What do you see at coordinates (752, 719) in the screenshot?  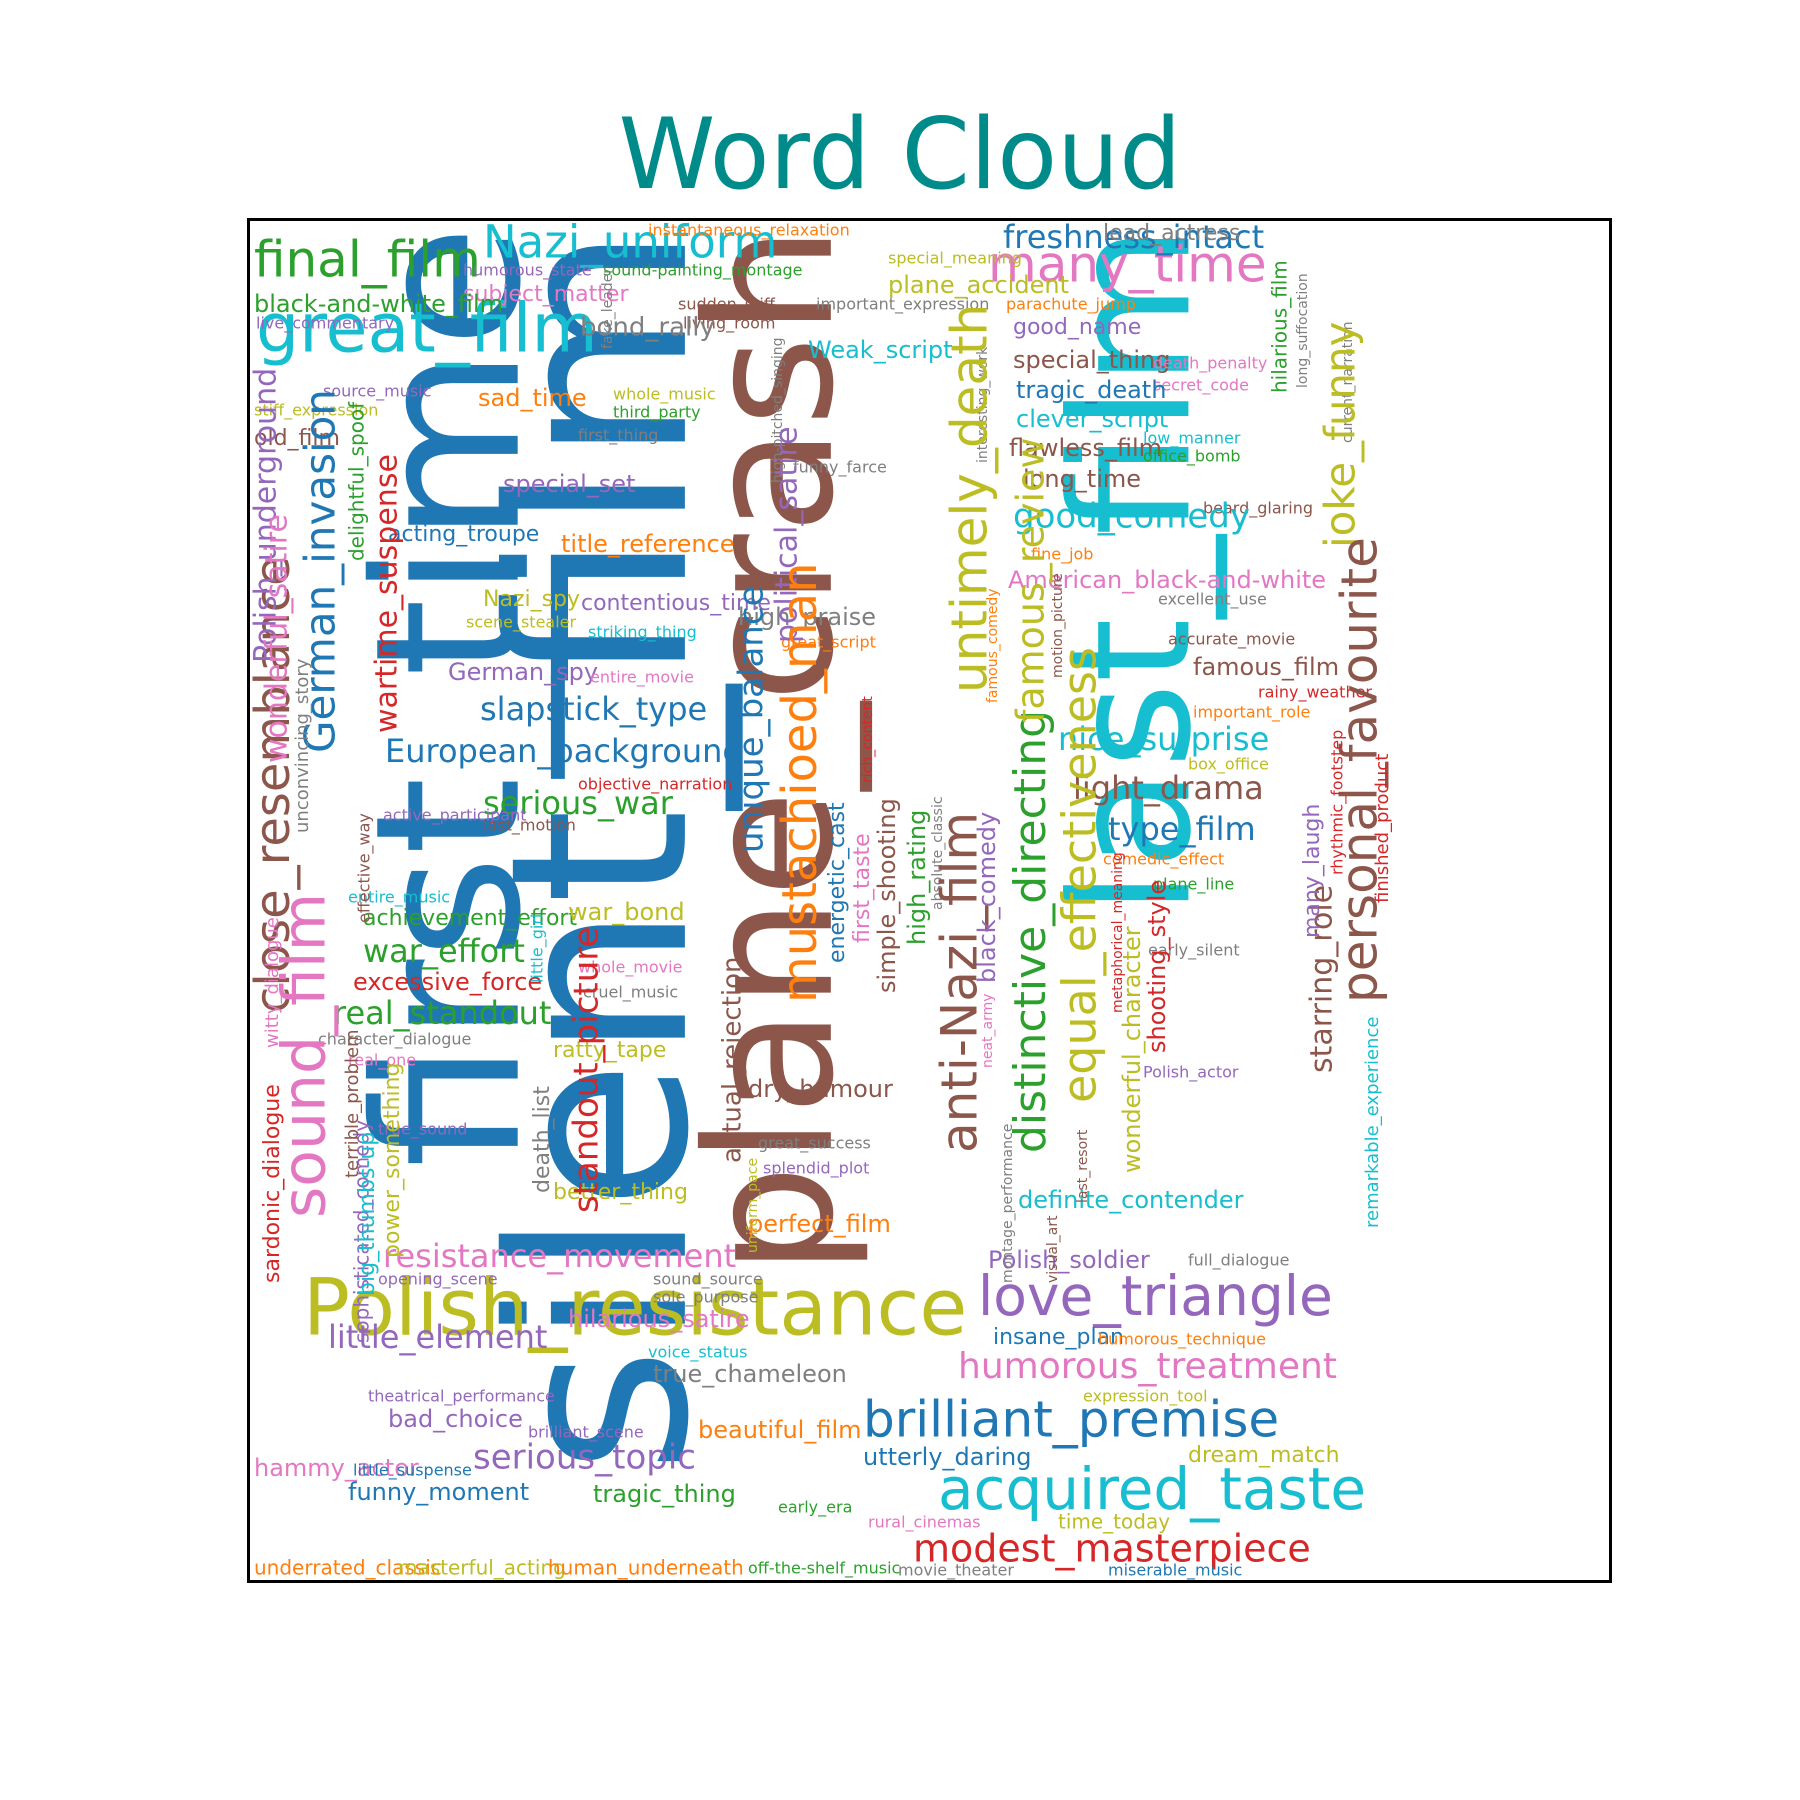 I see `word-unique-balance: unique_balance` at bounding box center [752, 719].